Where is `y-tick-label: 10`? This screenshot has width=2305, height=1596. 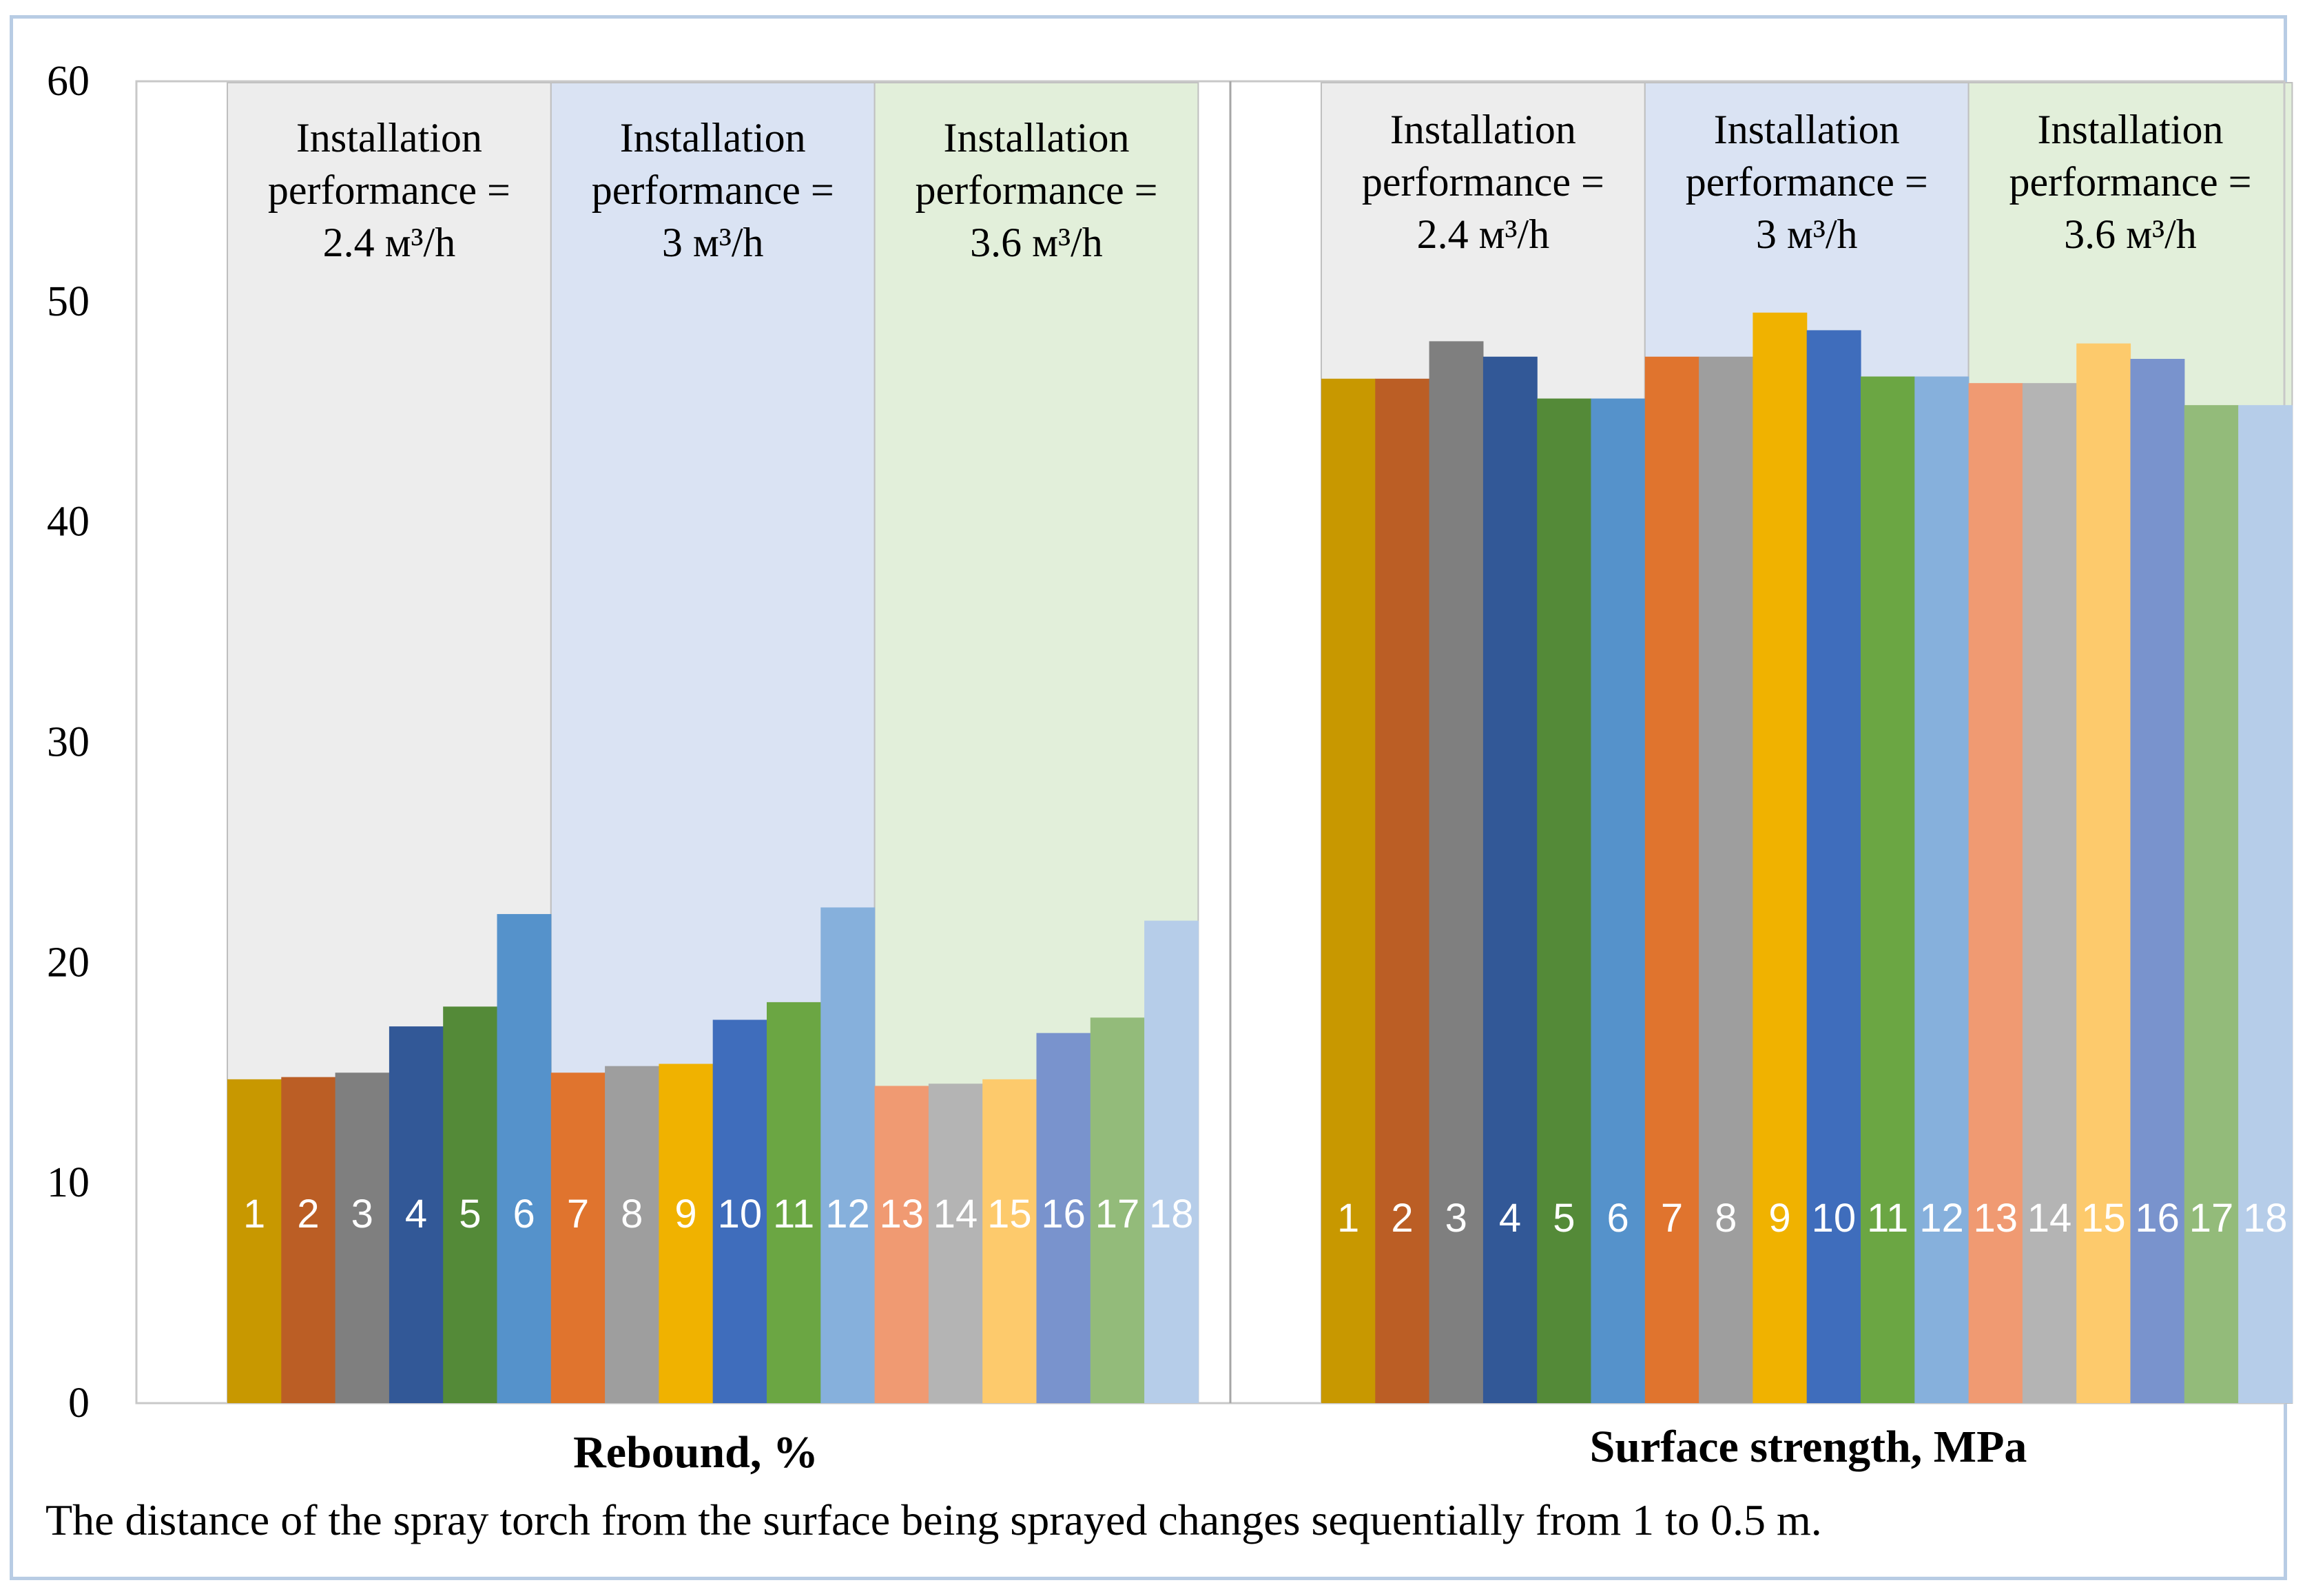
y-tick-label: 10 is located at coordinates (68, 1182).